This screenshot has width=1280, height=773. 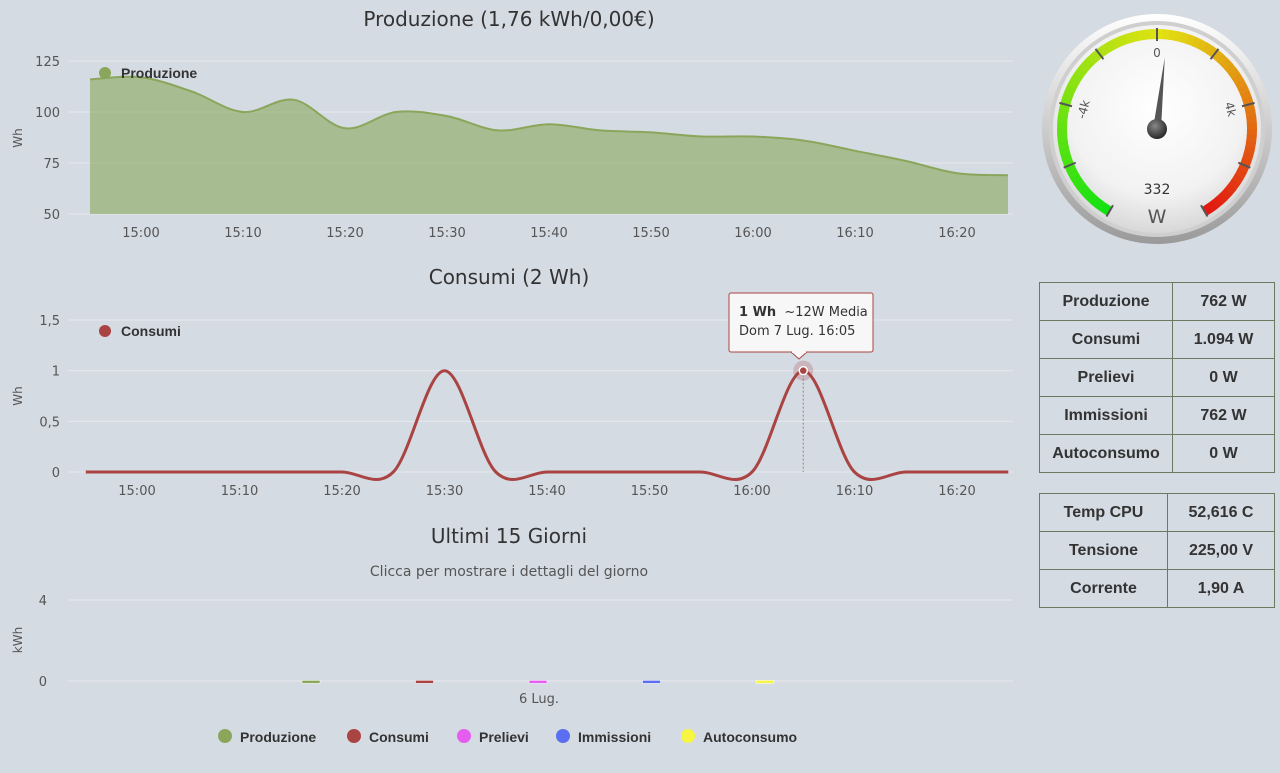 What do you see at coordinates (1157, 453) in the screenshot?
I see `table-row: Autoconsumo 0 W` at bounding box center [1157, 453].